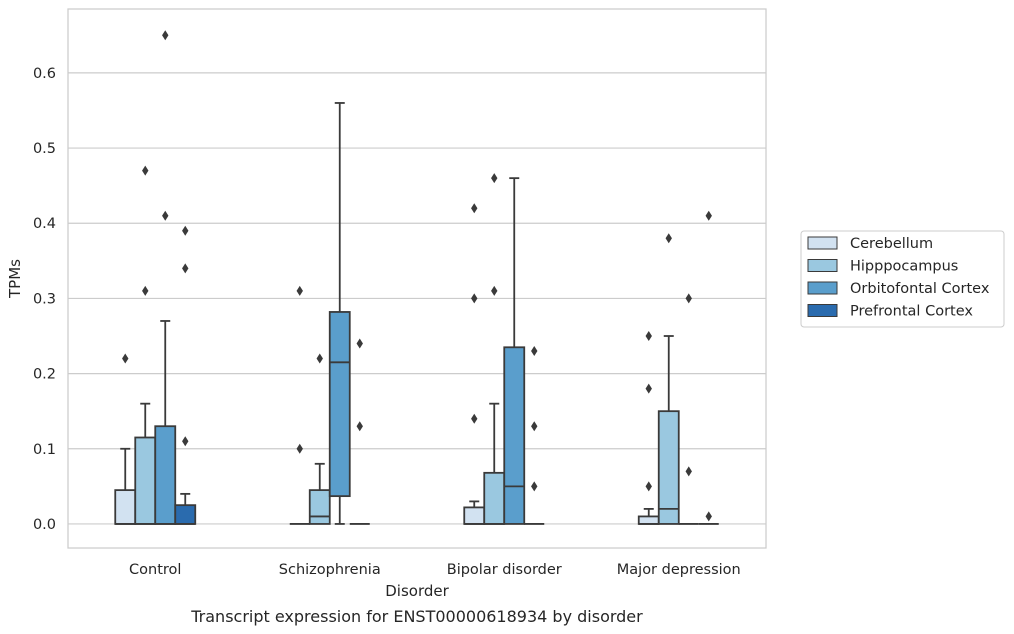 This screenshot has width=1014, height=634. I want to click on y-tick-label: 0.0, so click(44, 525).